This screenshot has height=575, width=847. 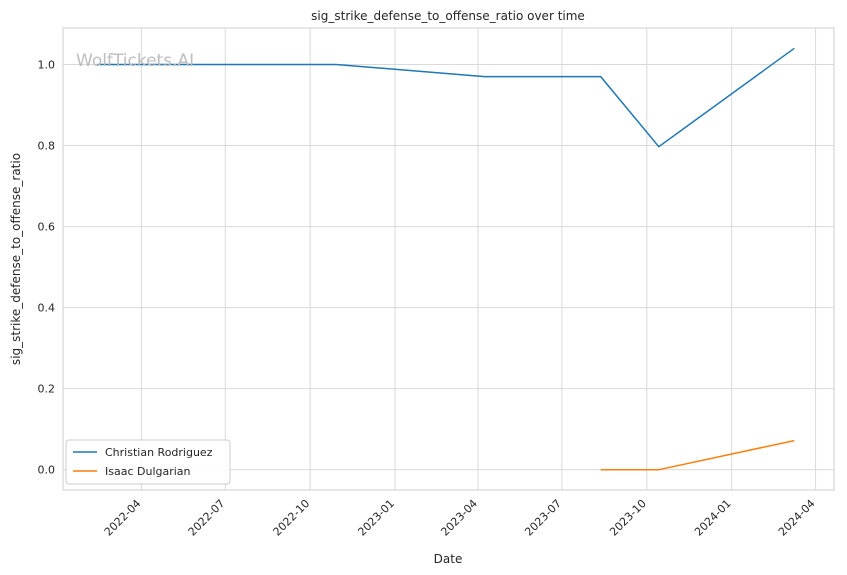 I want to click on x-tick-label: 2023-04, so click(x=459, y=518).